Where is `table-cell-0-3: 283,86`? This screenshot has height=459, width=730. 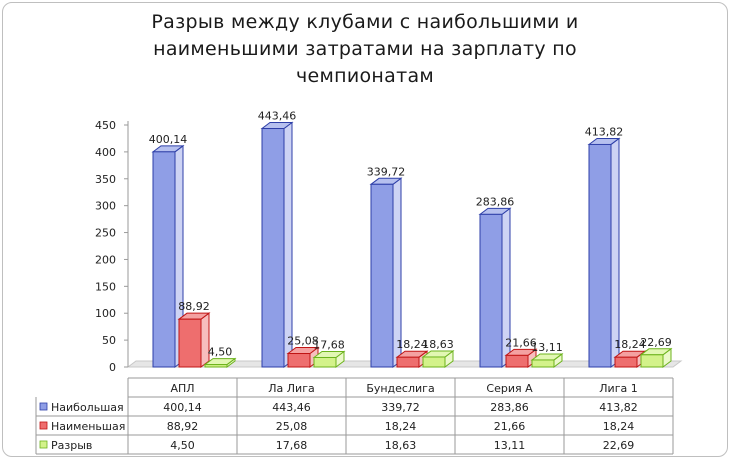
table-cell-0-3: 283,86 is located at coordinates (509, 407).